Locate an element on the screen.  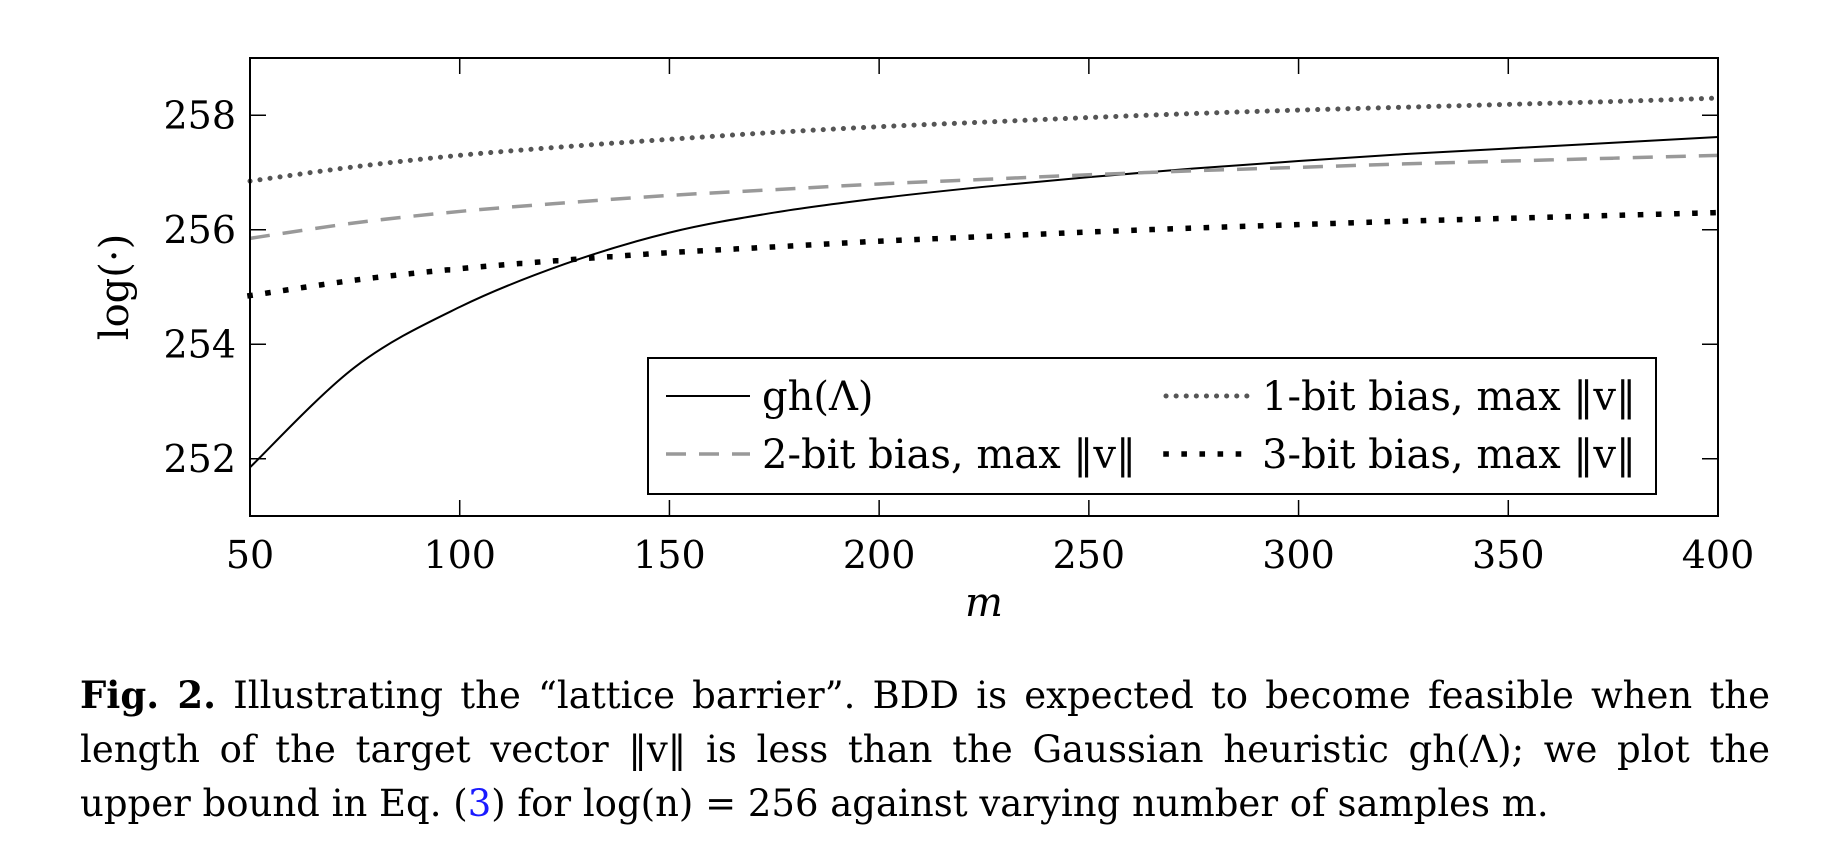
y-axis-title: log(·) is located at coordinates (115, 287).